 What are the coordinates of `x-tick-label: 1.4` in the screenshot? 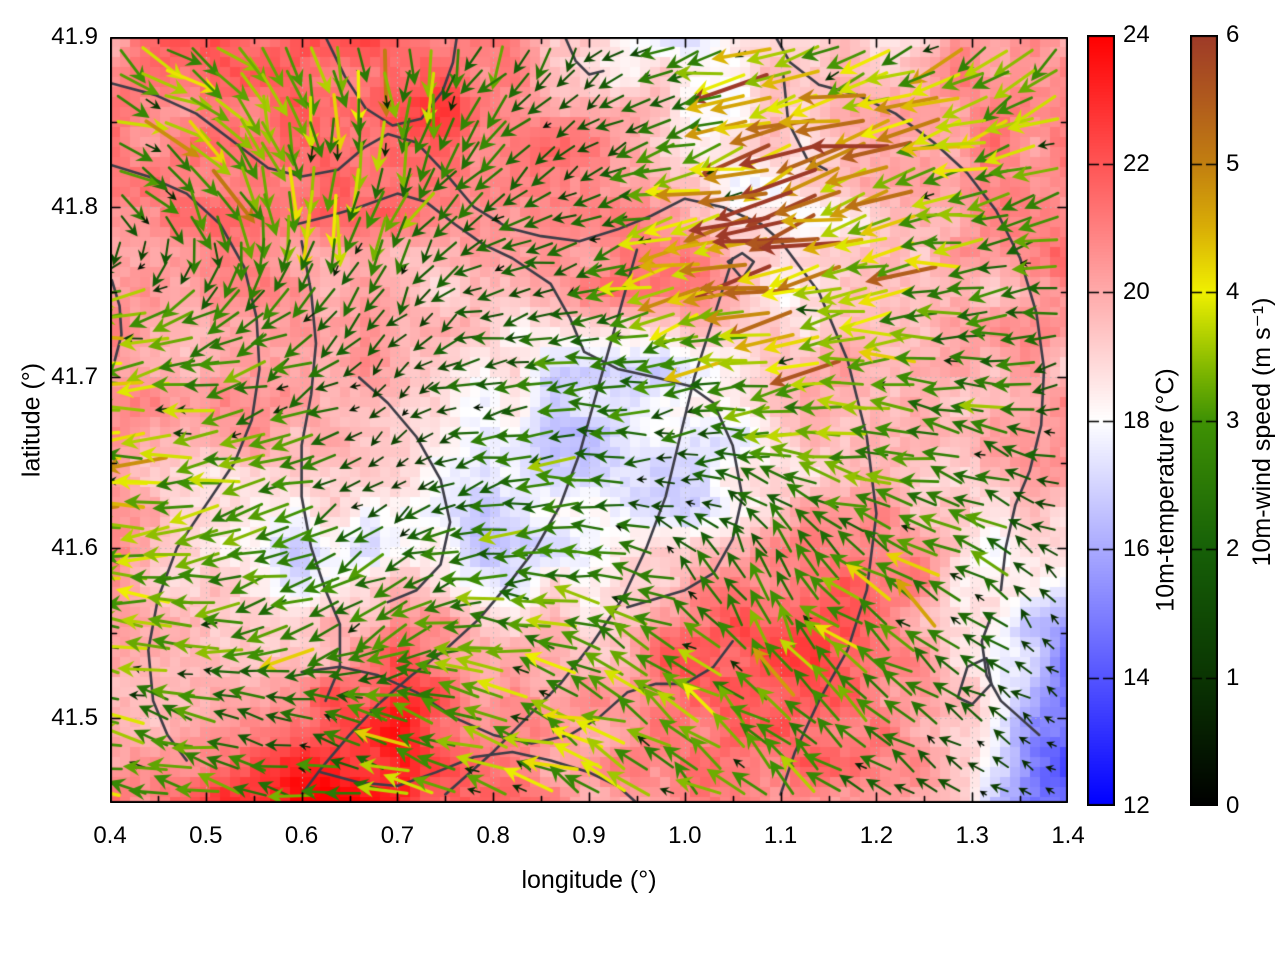 It's located at (1068, 835).